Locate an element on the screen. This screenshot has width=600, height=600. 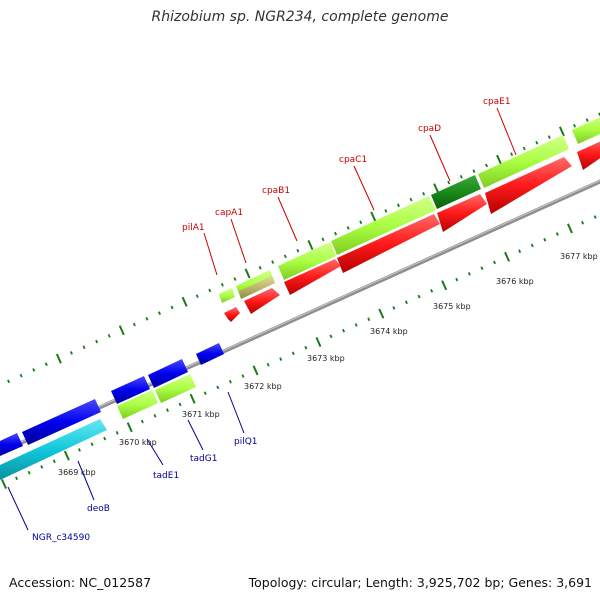
gene-label-cpaD: cpaD is located at coordinates (429, 129).